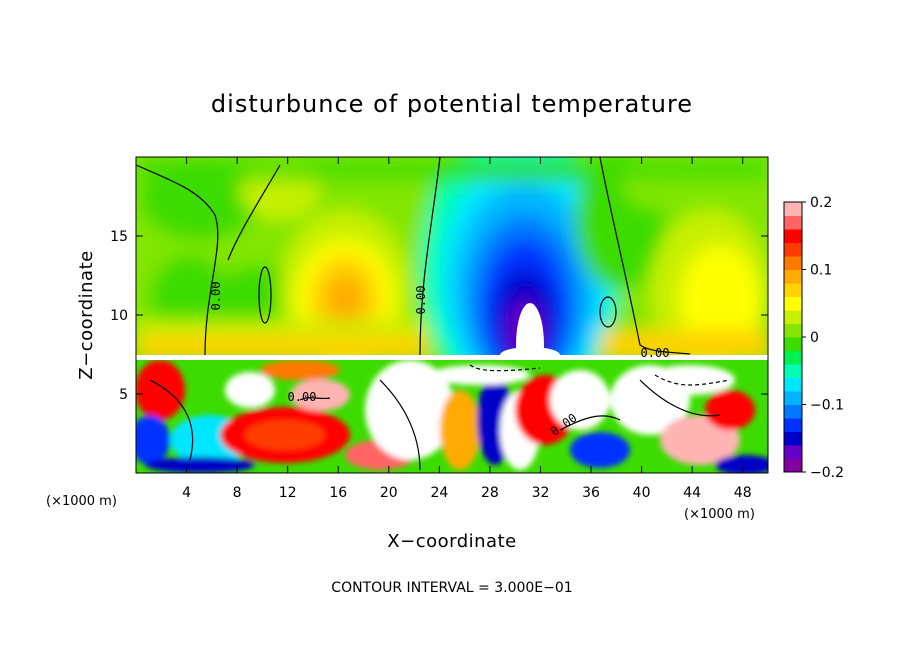 This screenshot has height=654, width=904. I want to click on y-tick-label: 5, so click(123, 395).